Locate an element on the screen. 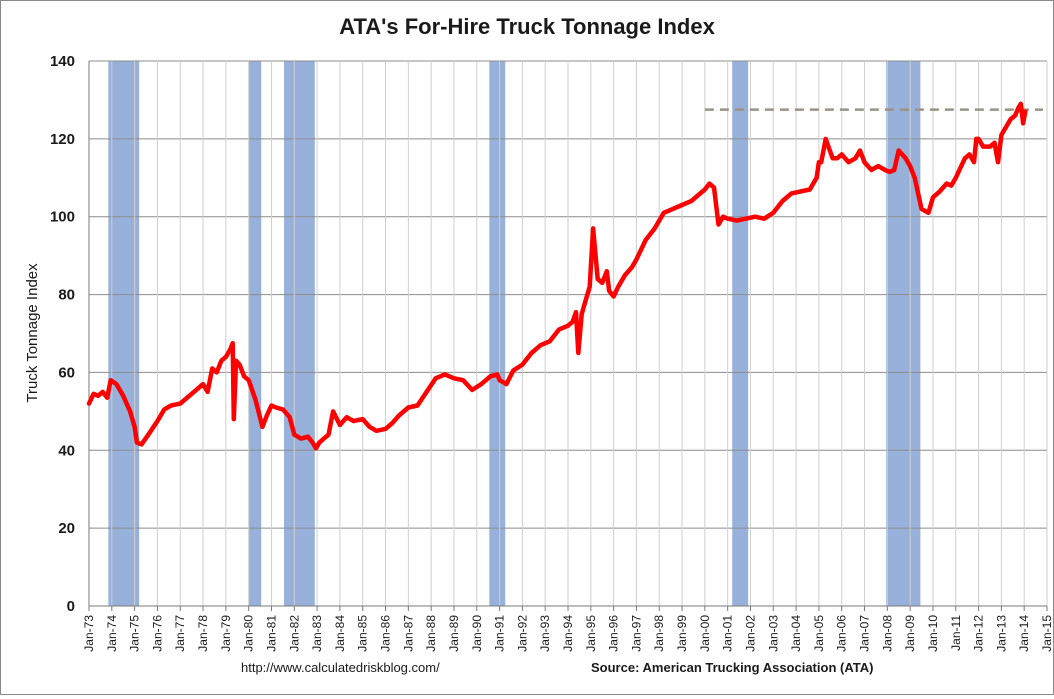 Image resolution: width=1054 pixels, height=699 pixels. x-tick-label: Jan-91 is located at coordinates (500, 633).